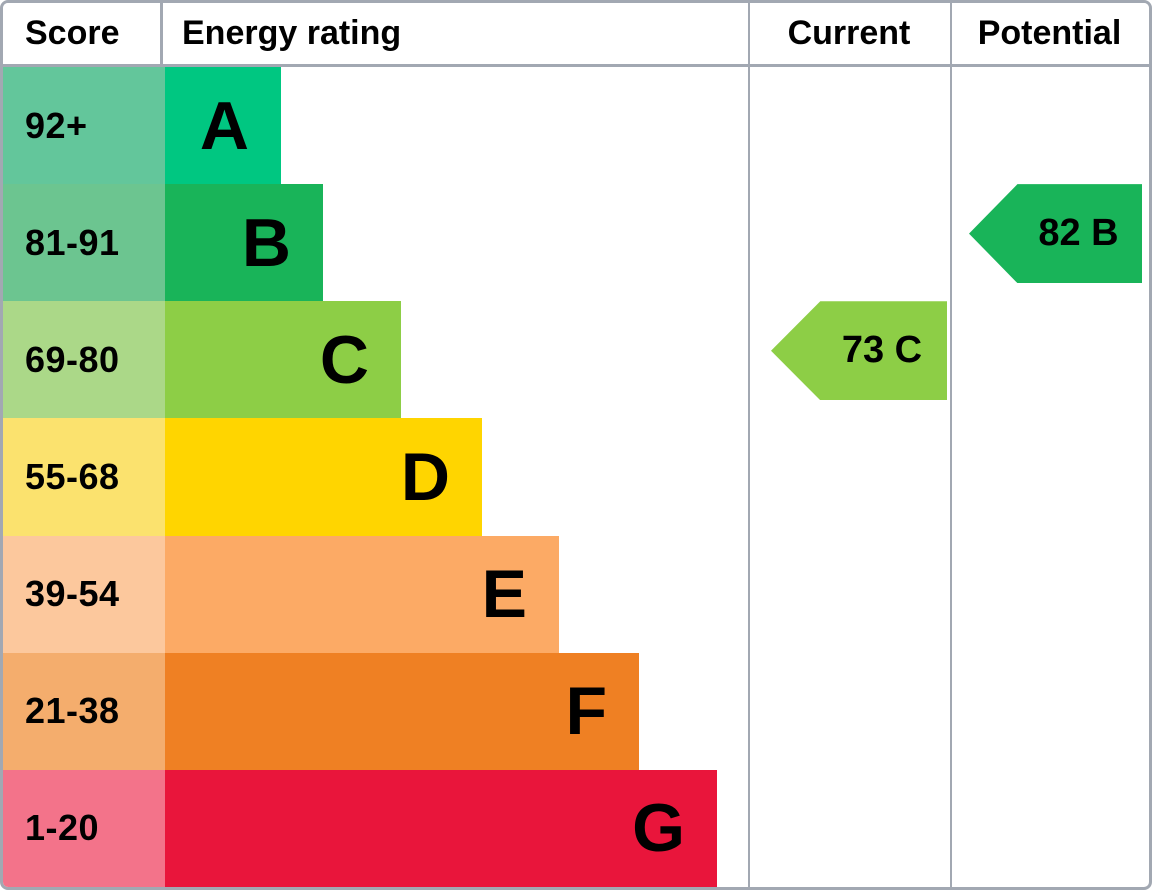 This screenshot has width=1152, height=890. Describe the element at coordinates (84, 711) in the screenshot. I see `band-score: 21-38` at that location.